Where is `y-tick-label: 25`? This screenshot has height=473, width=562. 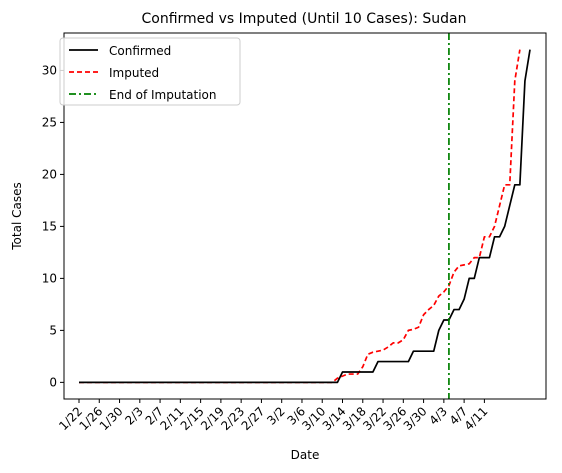
y-tick-label: 25 is located at coordinates (49, 122).